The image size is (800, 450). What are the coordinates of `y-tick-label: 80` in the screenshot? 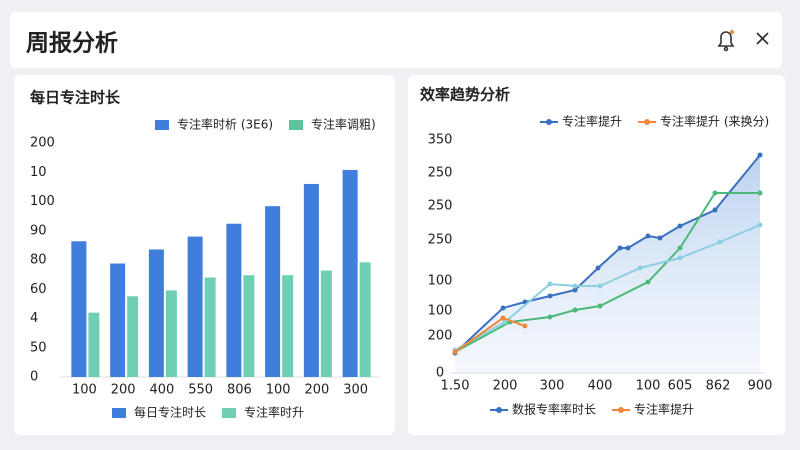 It's located at (38, 260).